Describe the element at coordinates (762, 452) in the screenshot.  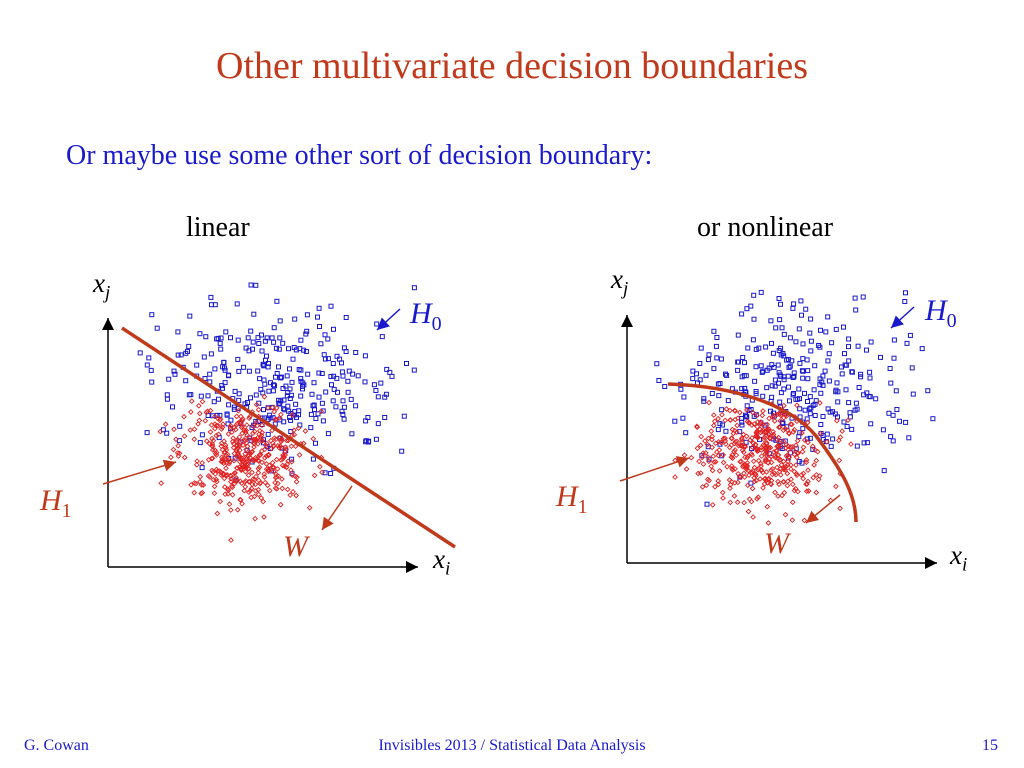
I see `nonlinear-boundary` at that location.